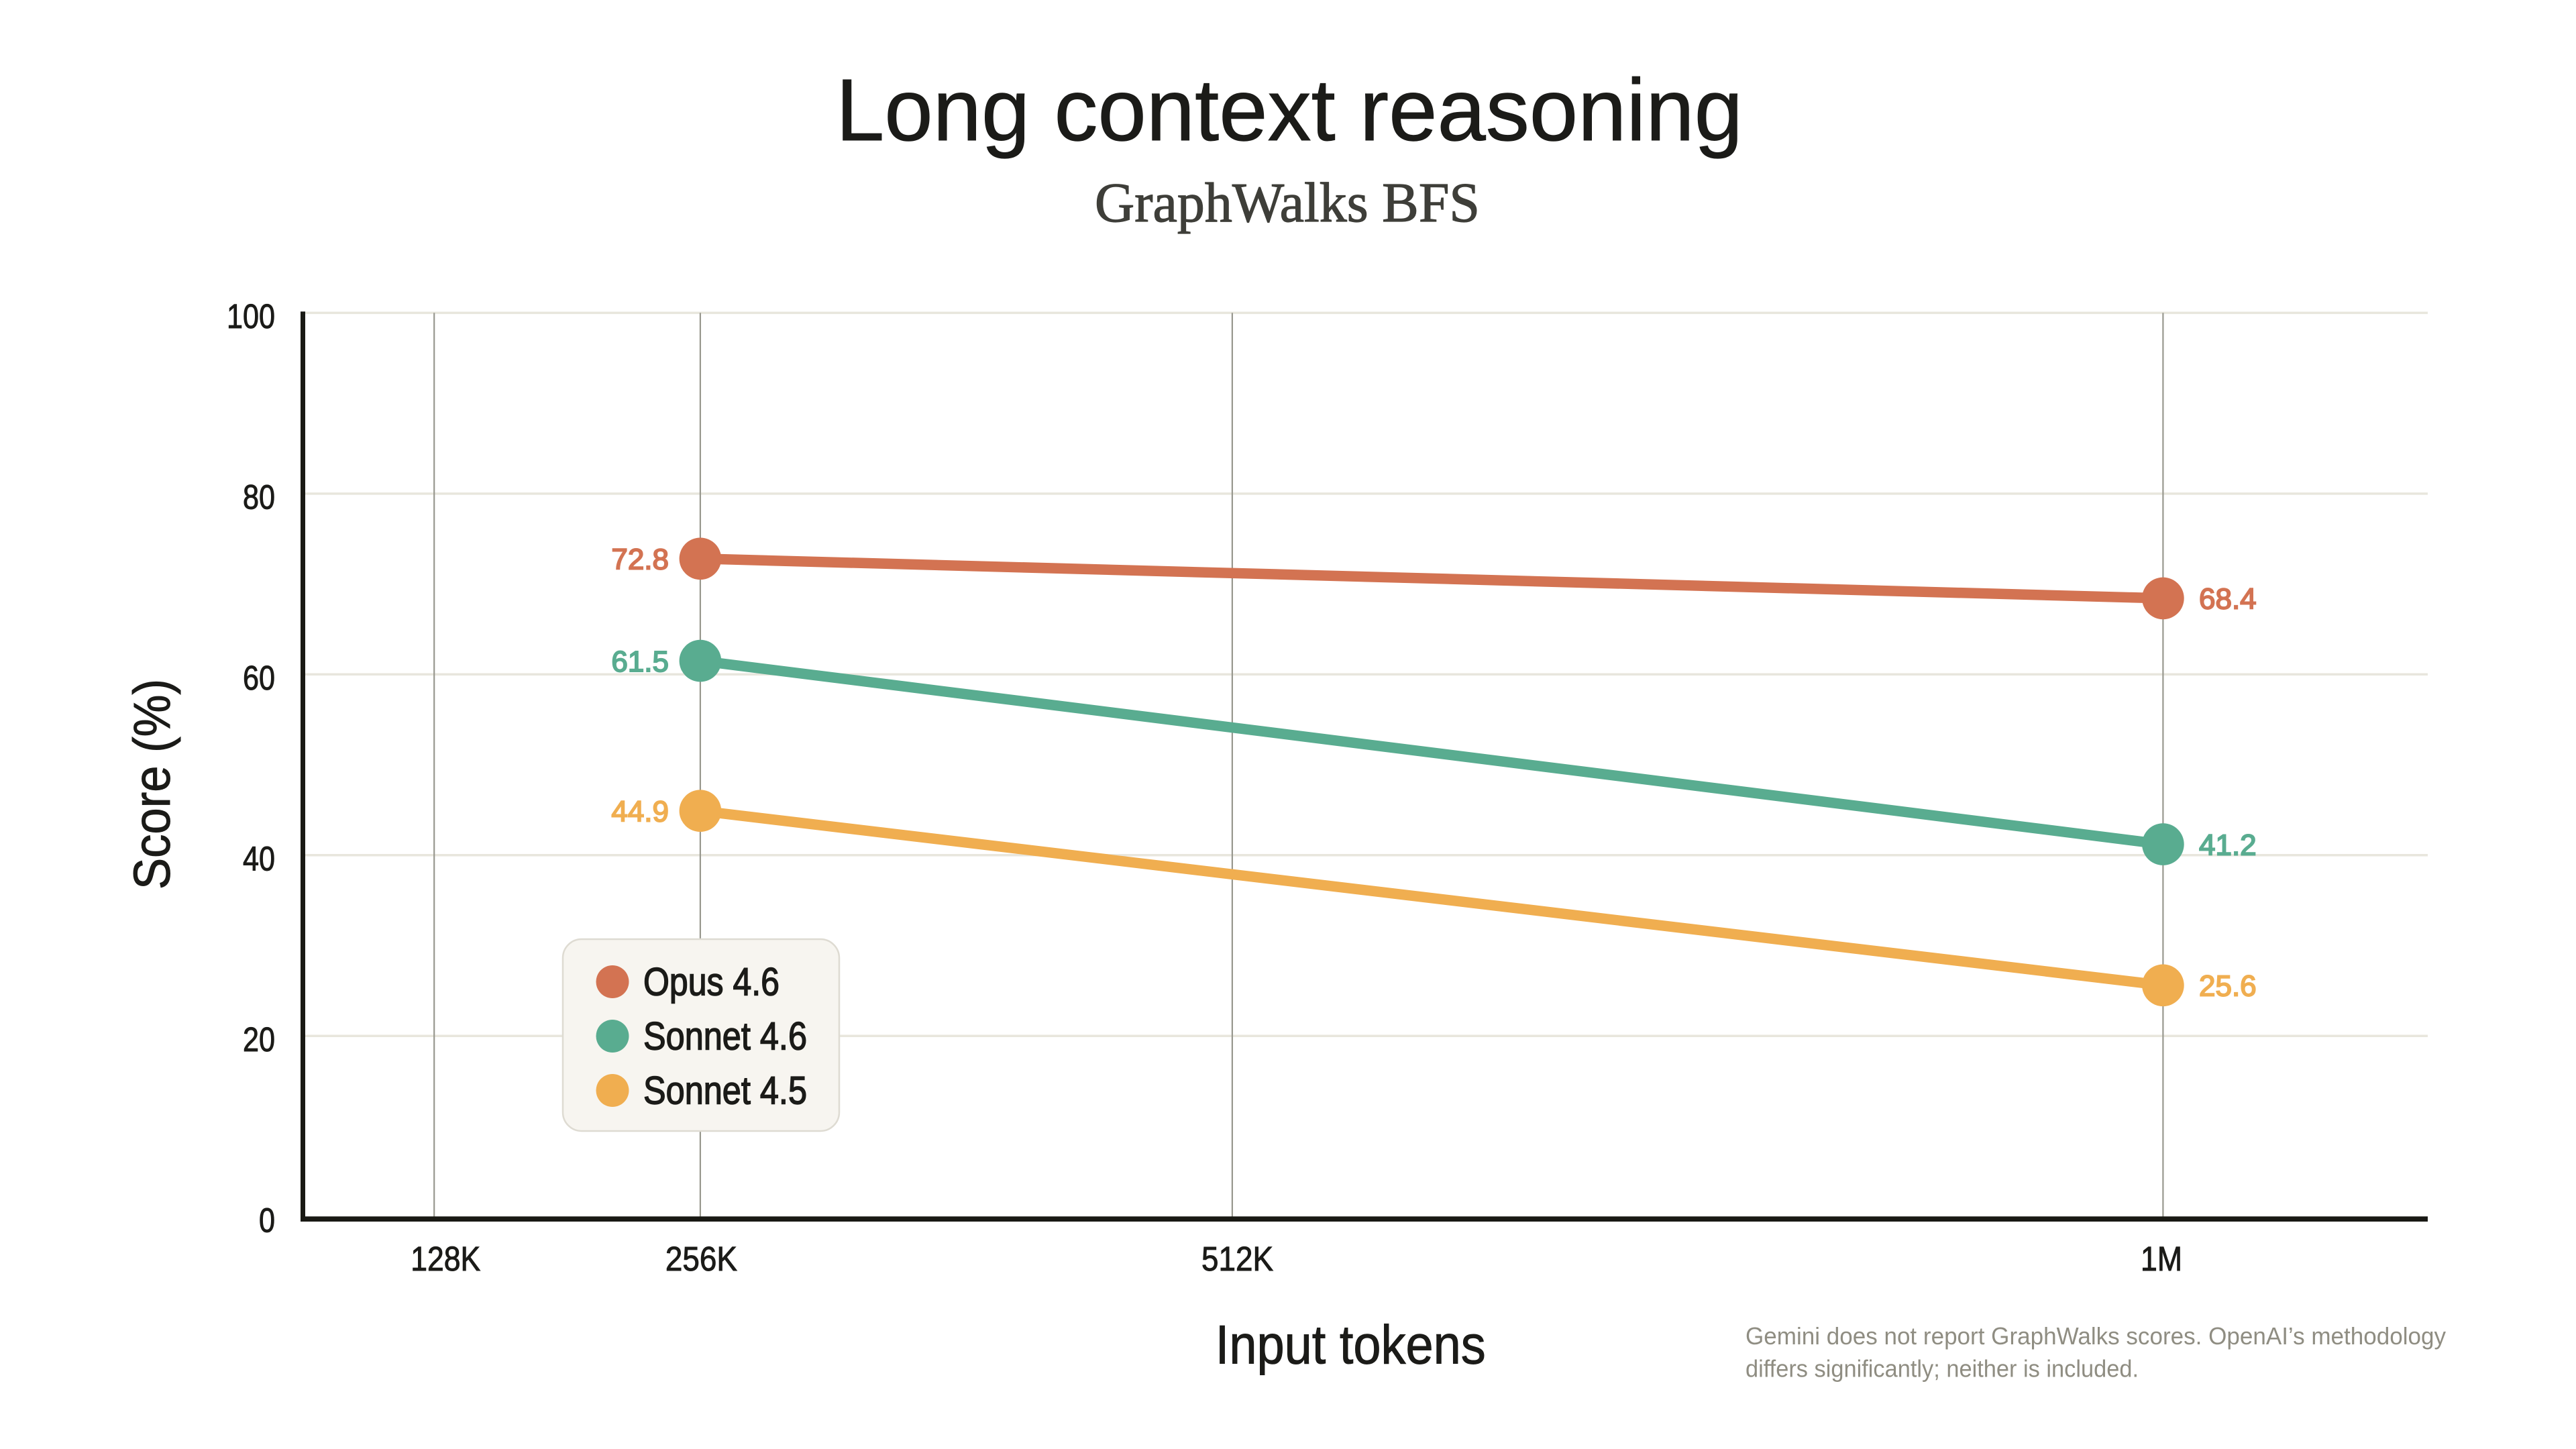  What do you see at coordinates (2228, 986) in the screenshot?
I see `svg-text: 25.6` at bounding box center [2228, 986].